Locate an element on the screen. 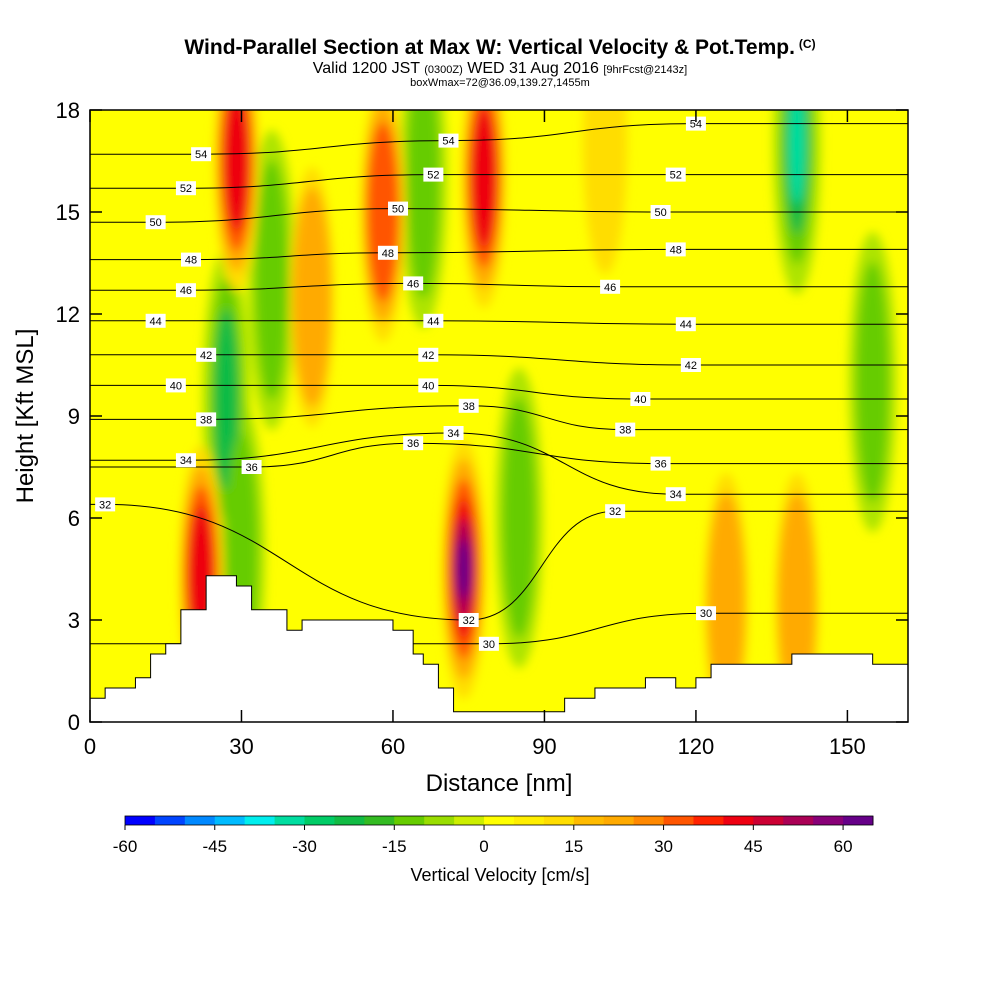 This screenshot has width=1000, height=1000. copyright-mark: (C) is located at coordinates (807, 44).